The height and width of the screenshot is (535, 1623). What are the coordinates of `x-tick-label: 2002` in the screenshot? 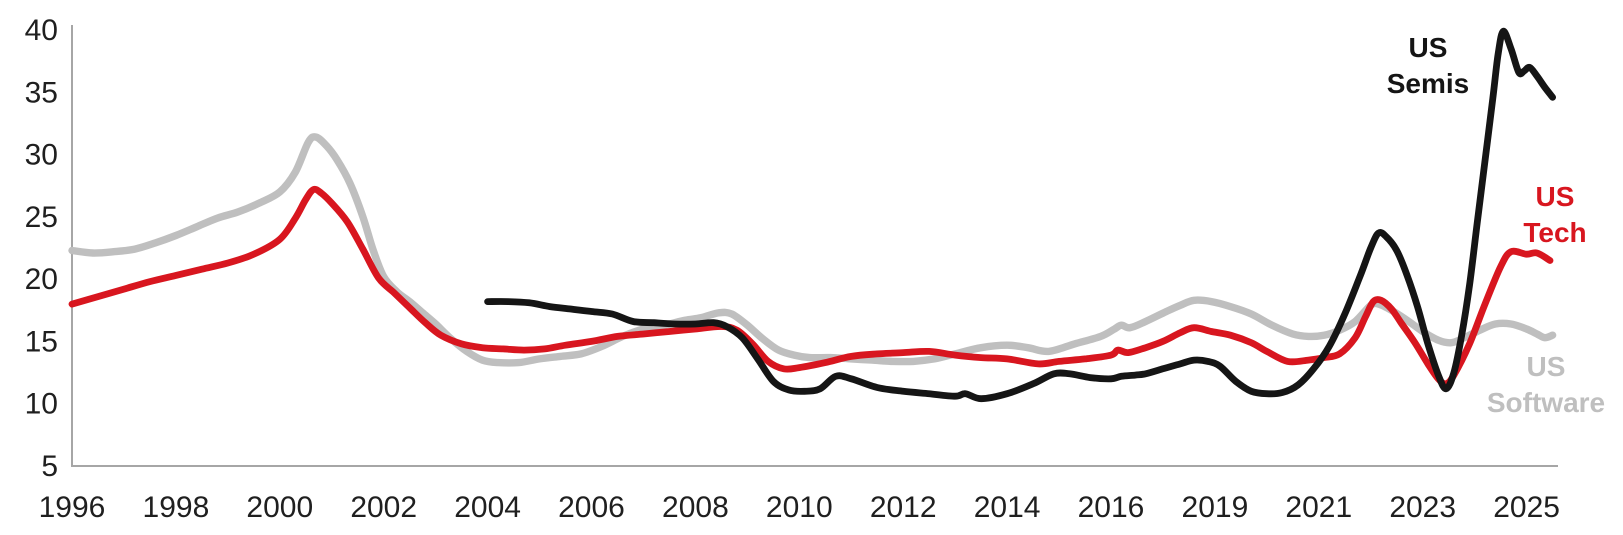 It's located at (383, 507).